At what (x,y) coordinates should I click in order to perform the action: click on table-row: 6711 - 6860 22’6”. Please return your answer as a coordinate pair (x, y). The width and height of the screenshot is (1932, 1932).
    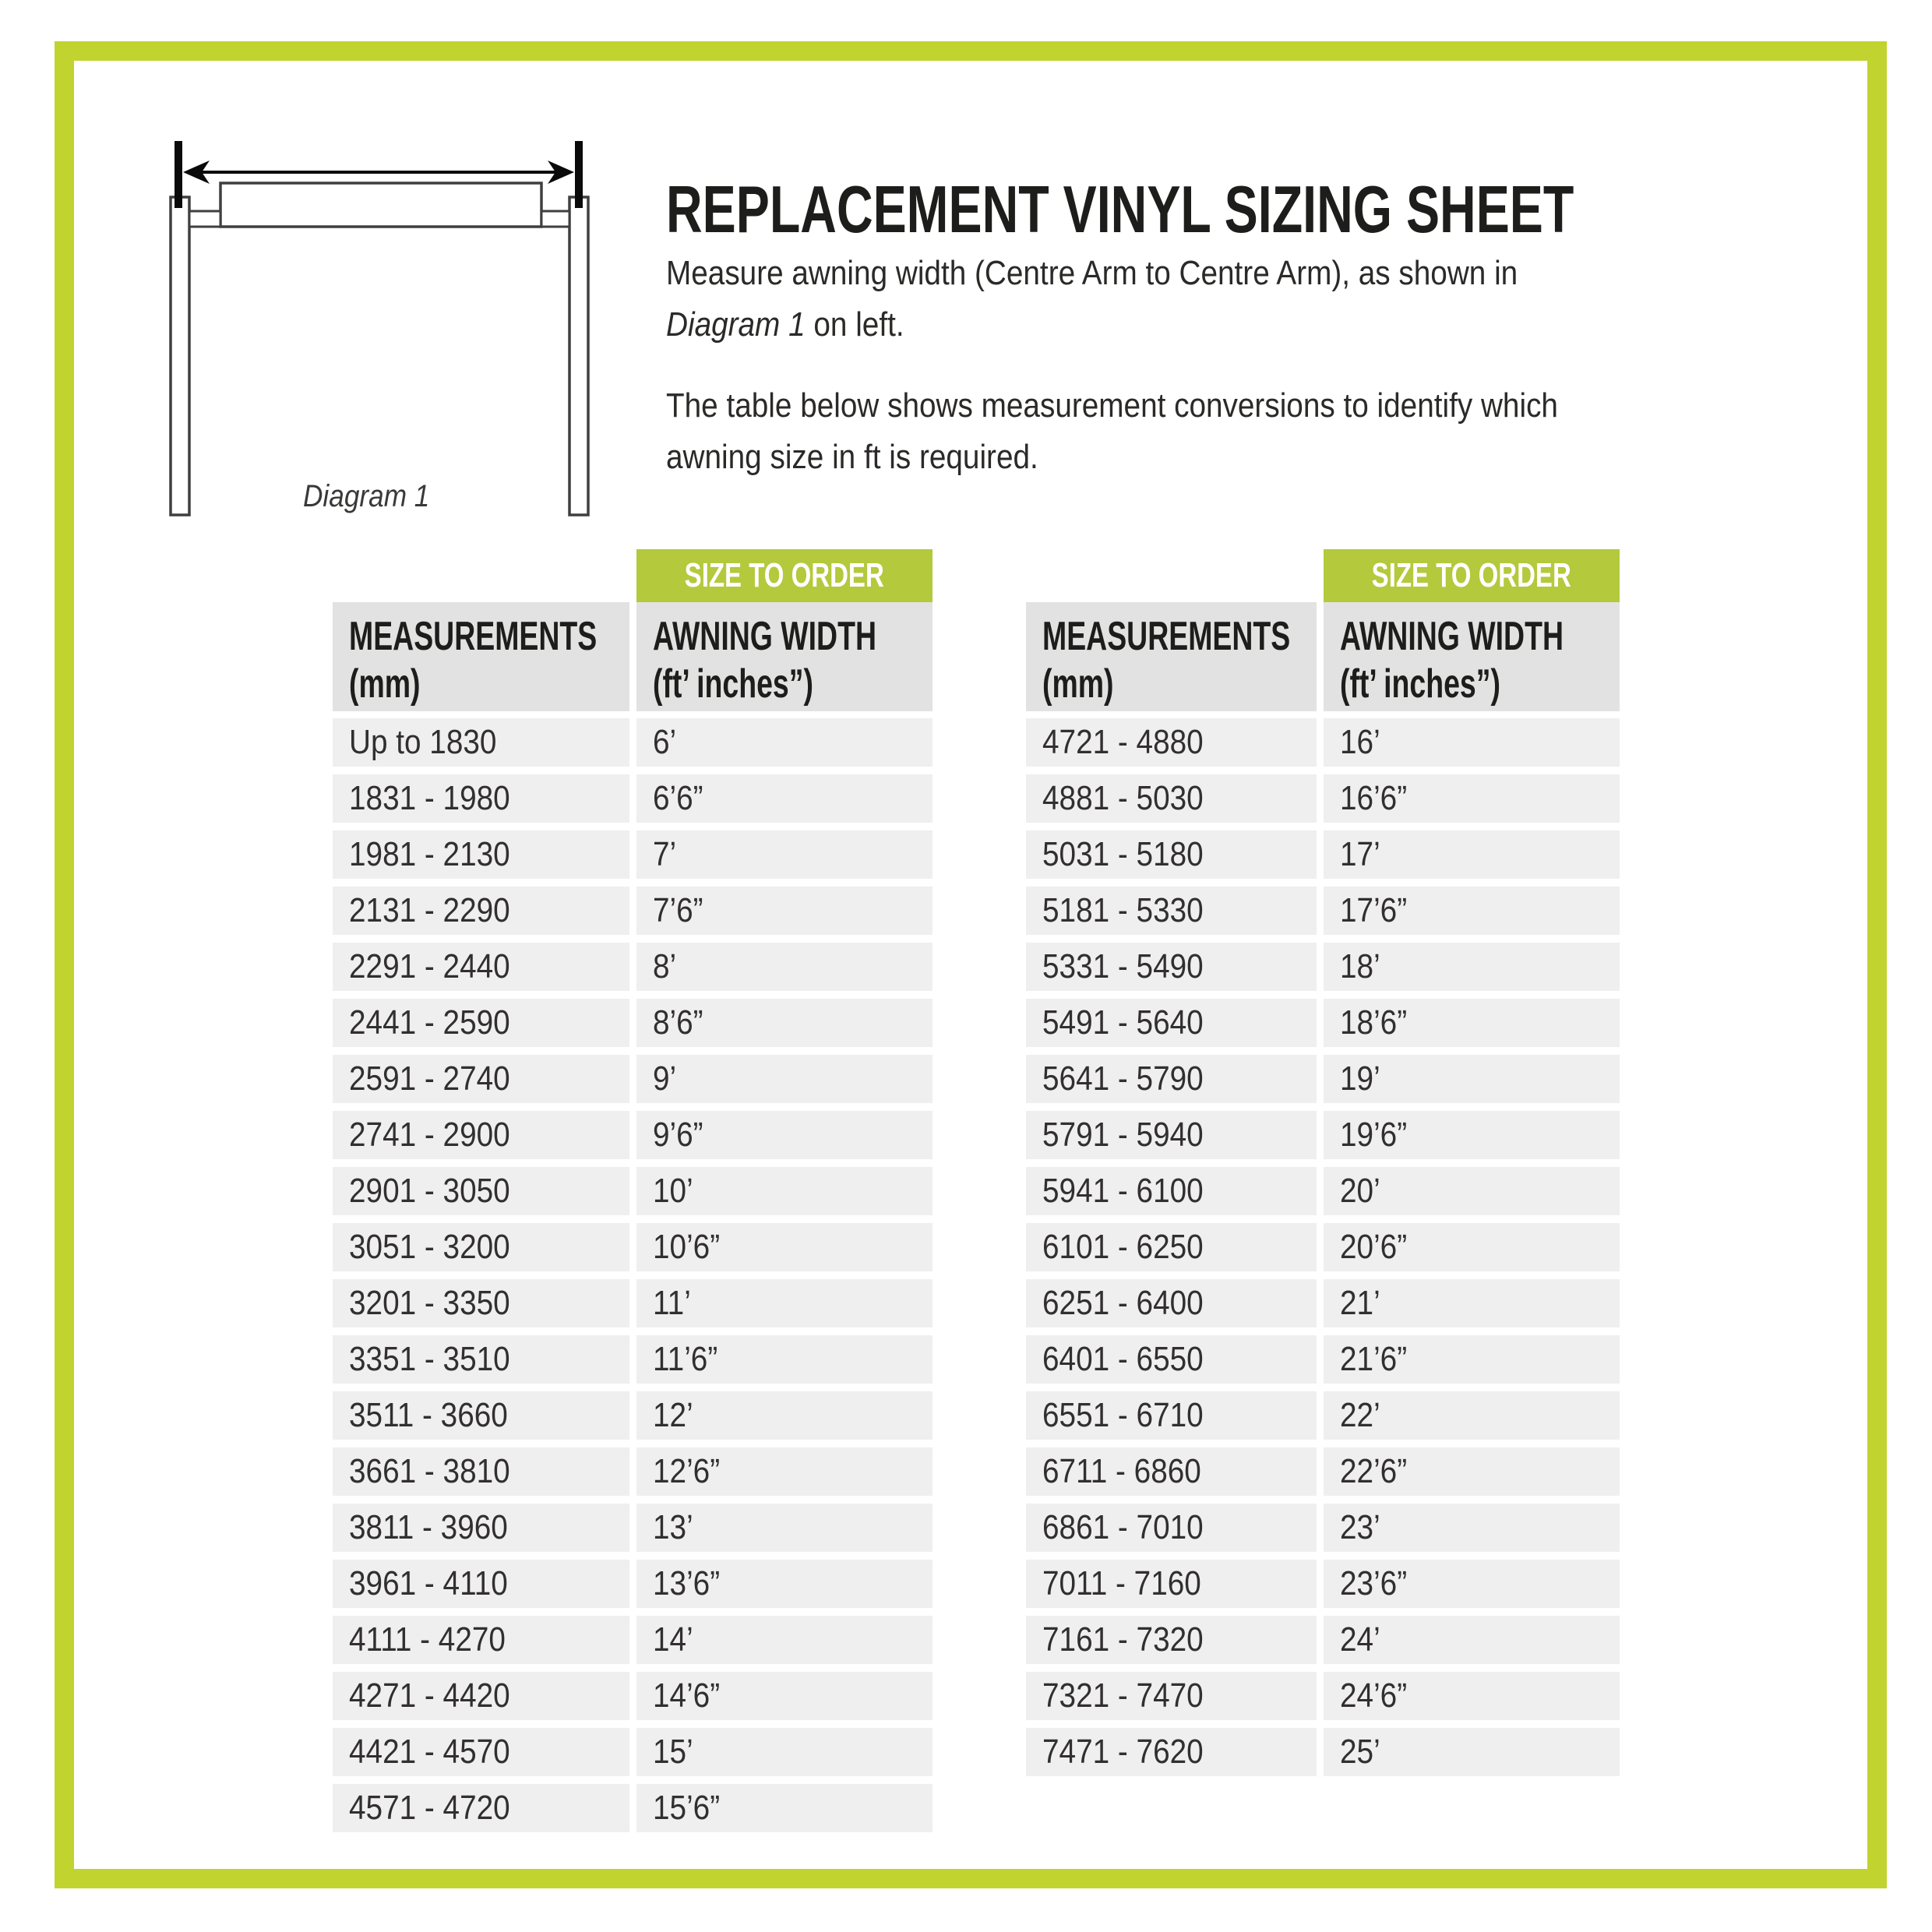
    Looking at the image, I should click on (1323, 1471).